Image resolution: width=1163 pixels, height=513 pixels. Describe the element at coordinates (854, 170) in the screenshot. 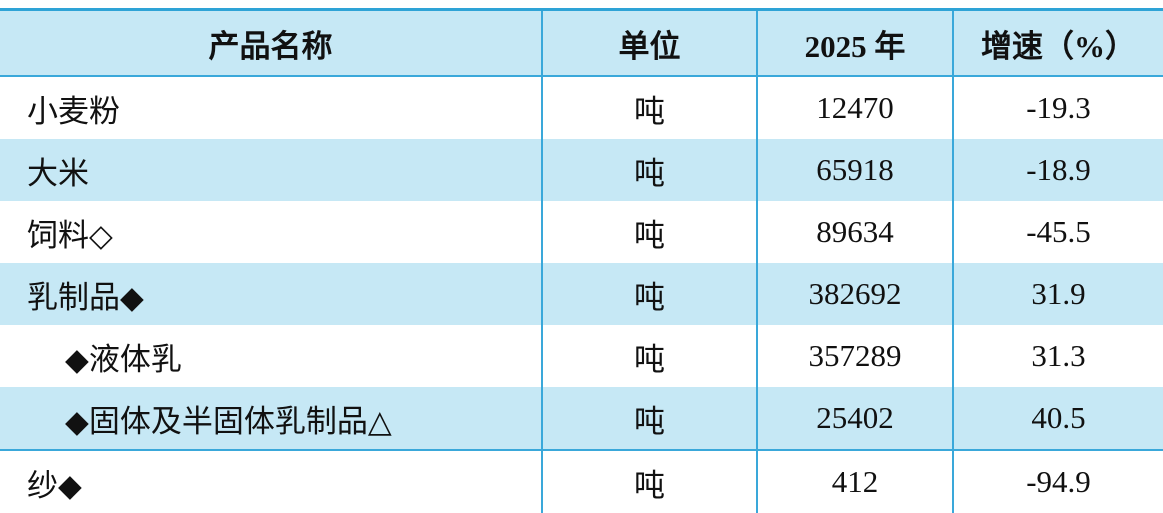

I see `value-cell: 65918` at that location.